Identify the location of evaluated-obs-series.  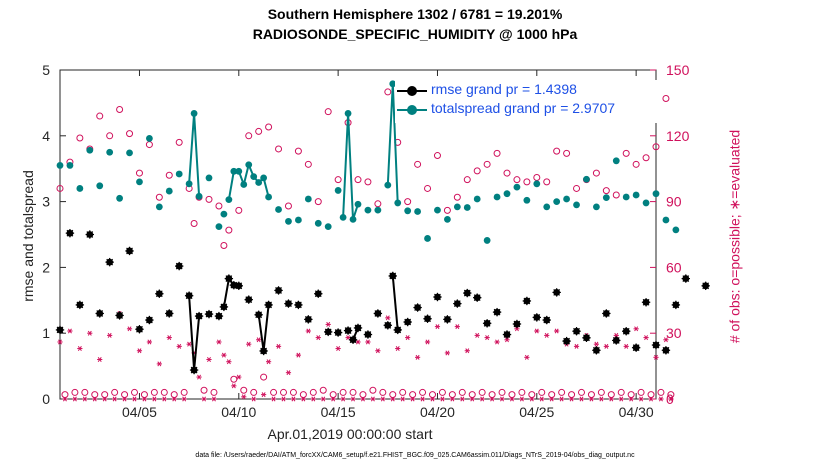
(365, 356).